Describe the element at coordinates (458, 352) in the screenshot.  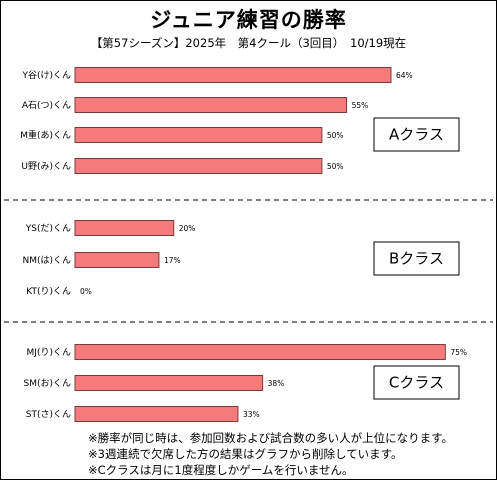
I see `value-label: 75%` at that location.